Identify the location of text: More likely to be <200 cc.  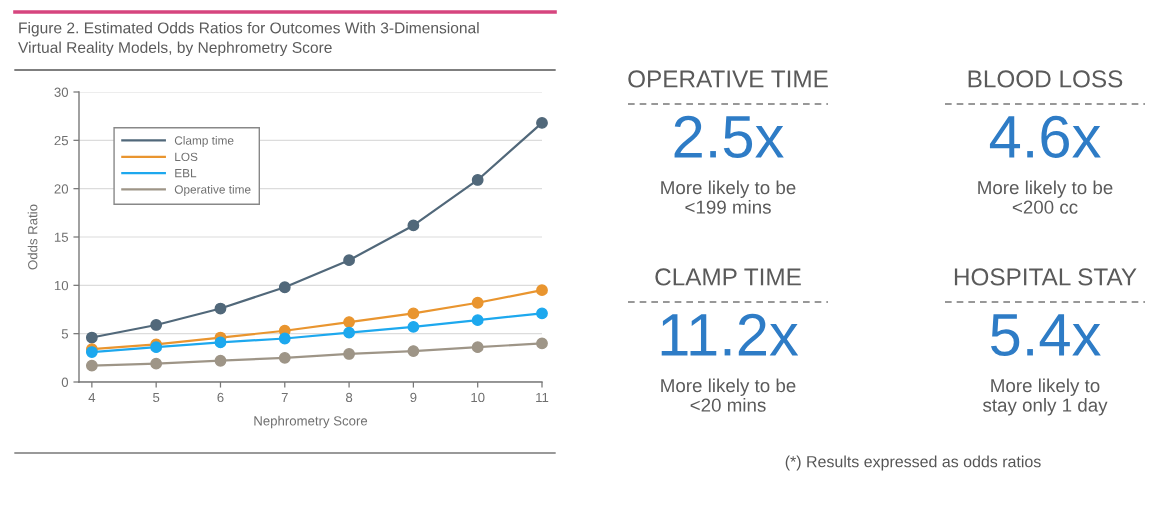
(1045, 197).